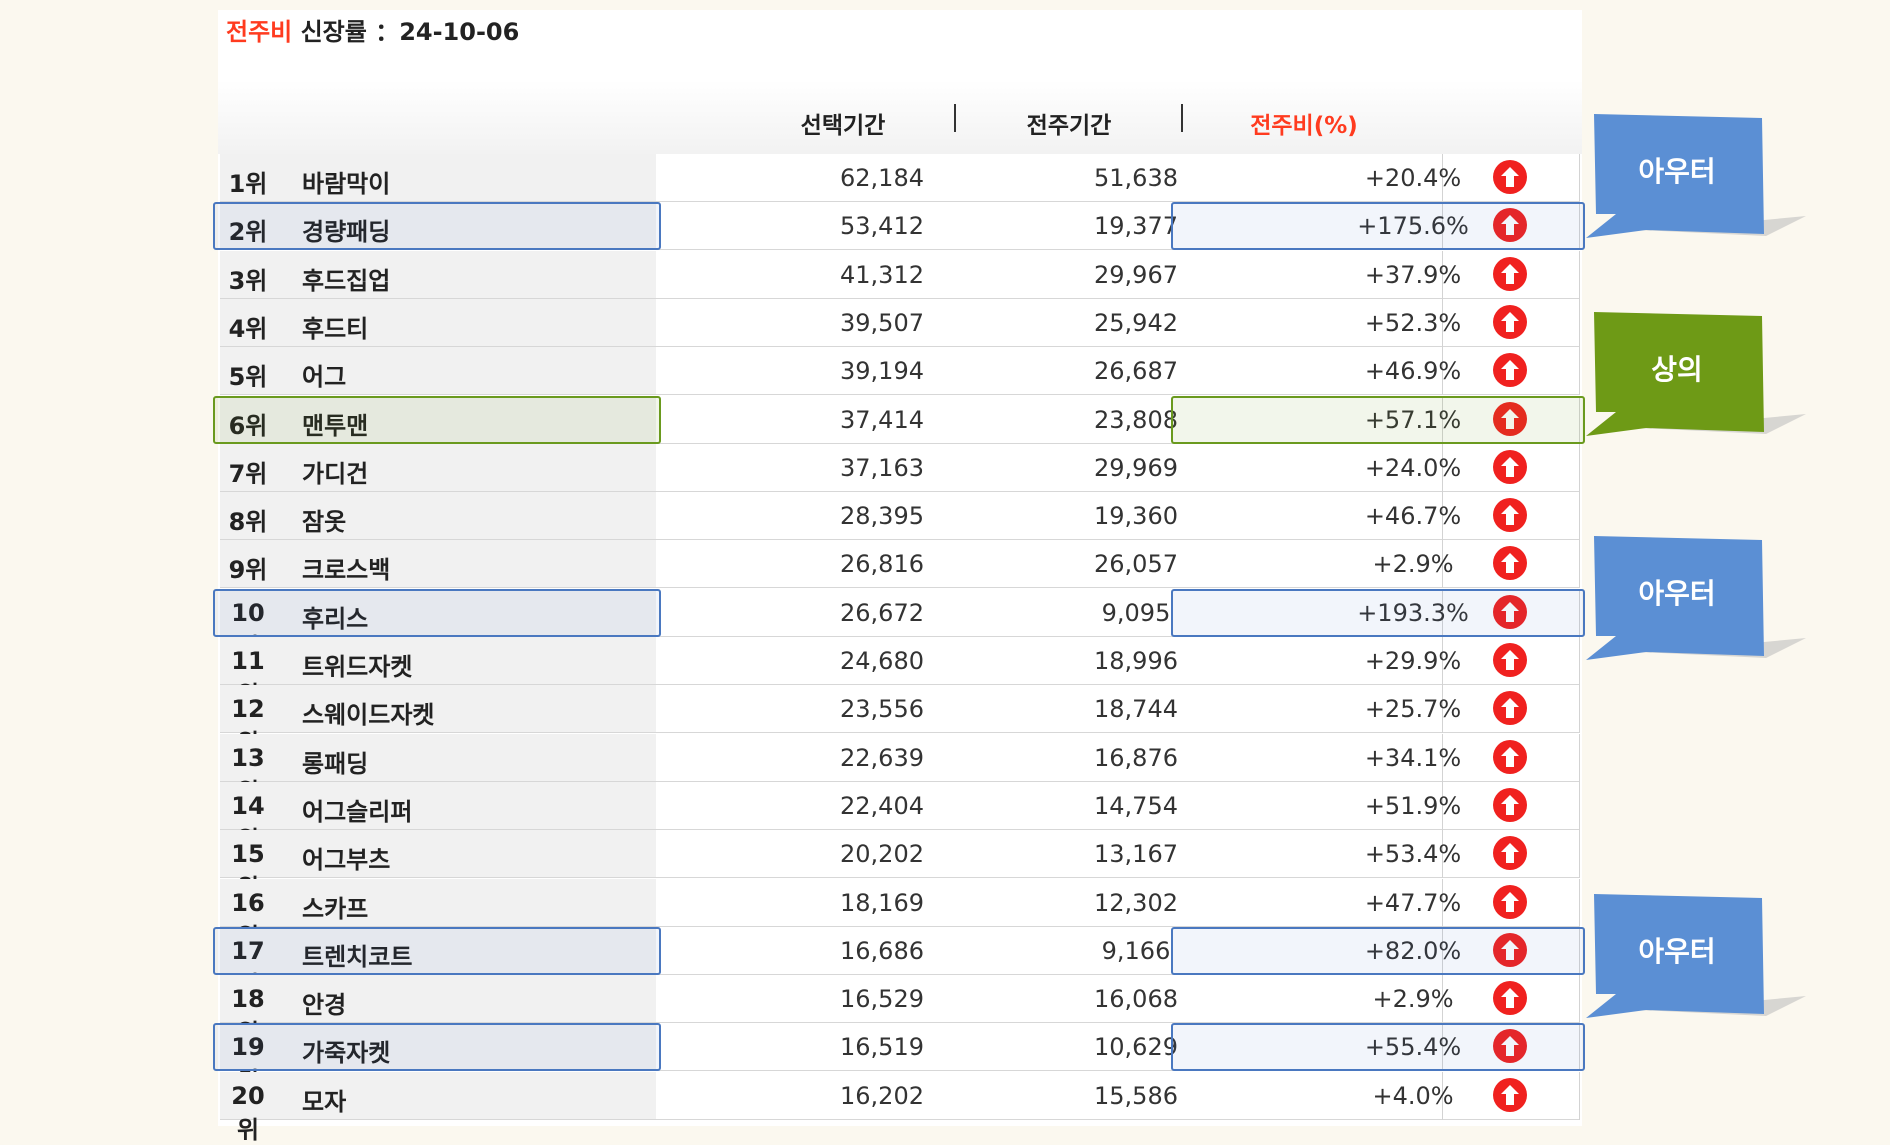 Image resolution: width=1890 pixels, height=1145 pixels. Describe the element at coordinates (346, 1053) in the screenshot. I see `keyword-label: 가죽자켓` at that location.